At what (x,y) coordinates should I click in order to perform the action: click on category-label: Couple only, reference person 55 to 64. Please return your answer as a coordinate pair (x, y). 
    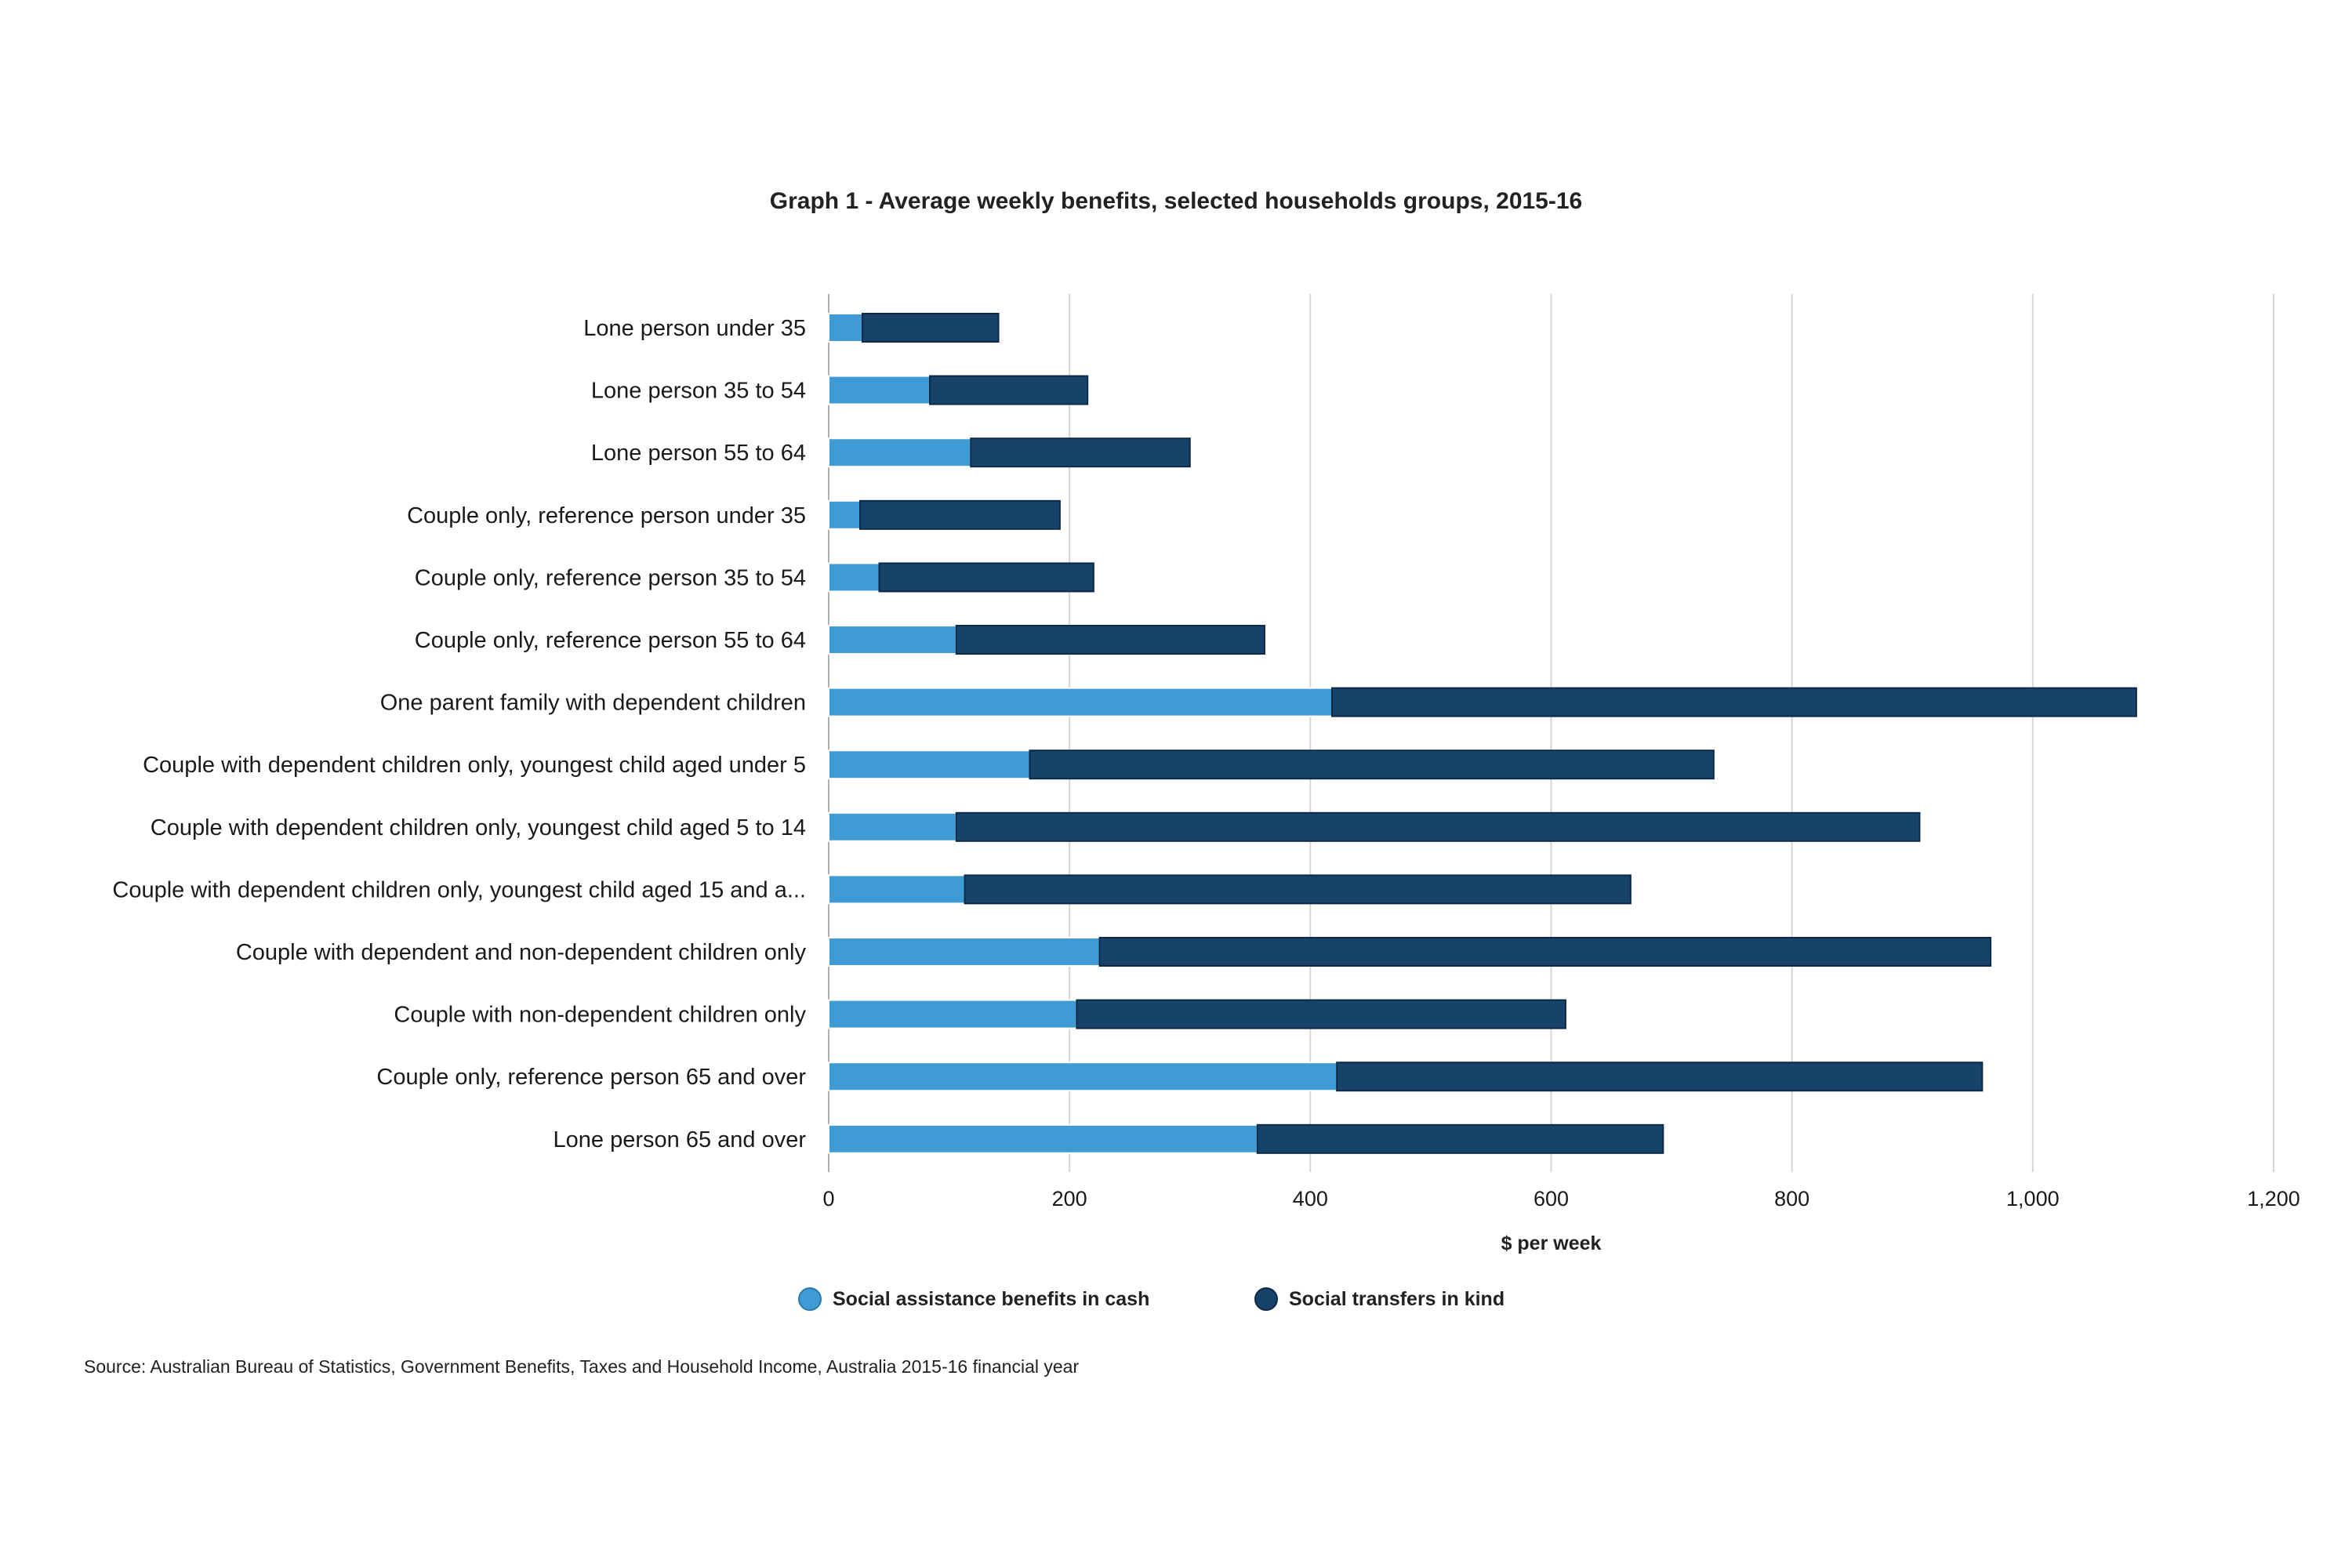
    Looking at the image, I should click on (610, 640).